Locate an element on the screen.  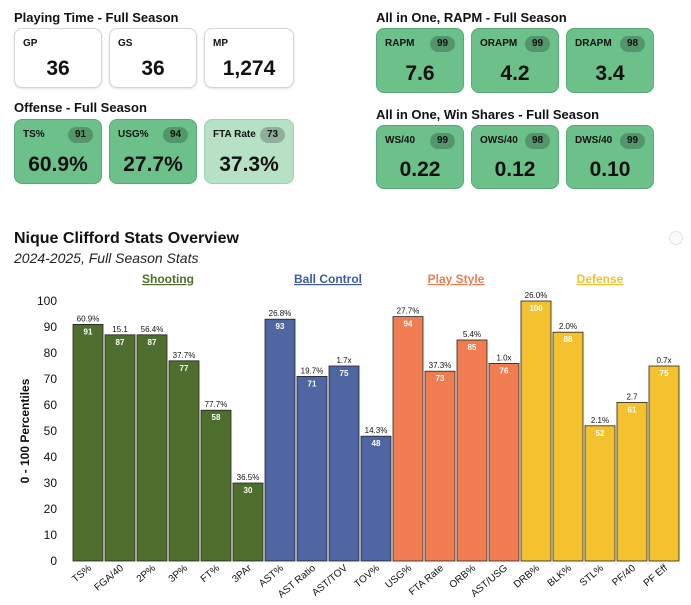
card-label: ORAPM is located at coordinates (499, 43).